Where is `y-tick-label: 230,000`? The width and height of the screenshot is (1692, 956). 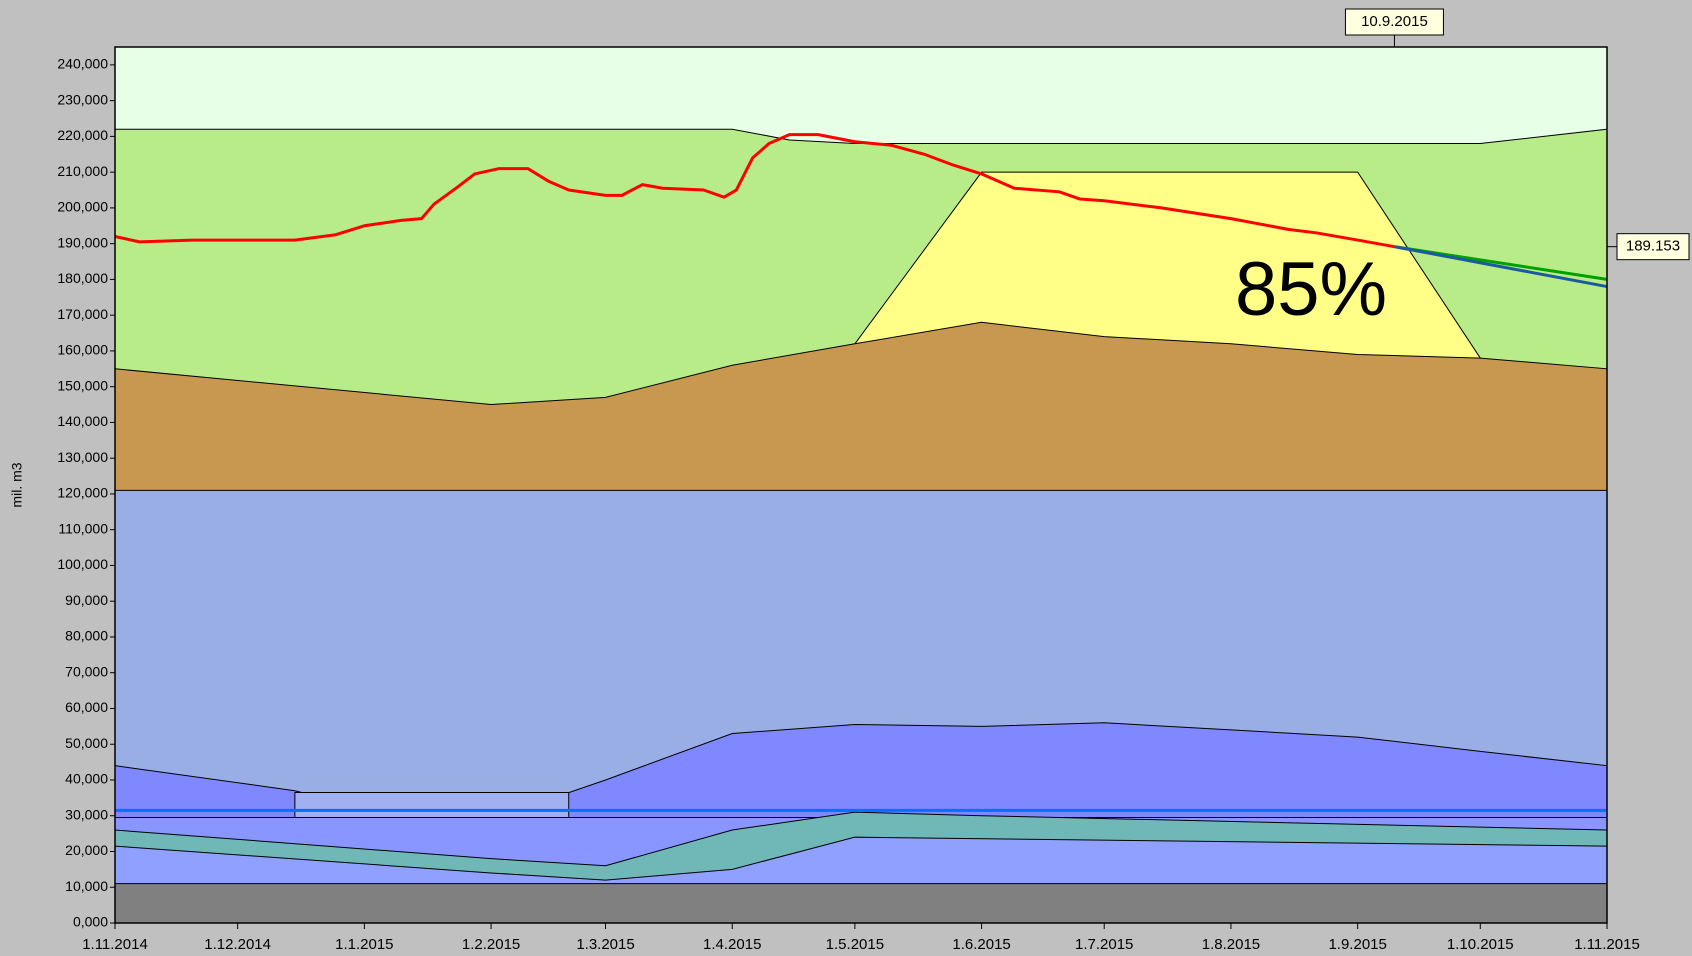
y-tick-label: 230,000 is located at coordinates (82, 99).